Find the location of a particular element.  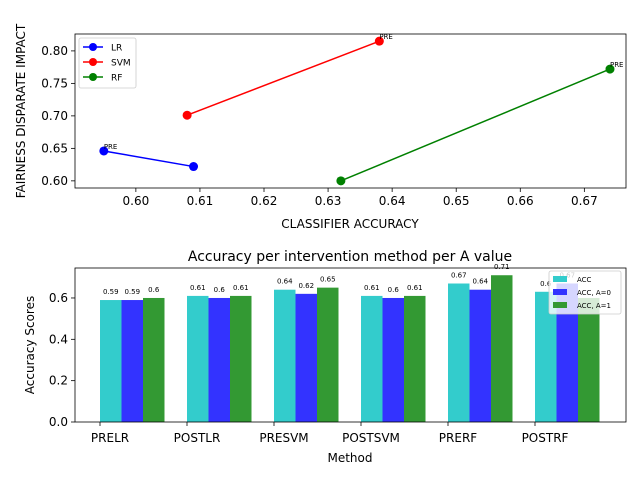

top-legend: LR SVM RF is located at coordinates (107, 63).